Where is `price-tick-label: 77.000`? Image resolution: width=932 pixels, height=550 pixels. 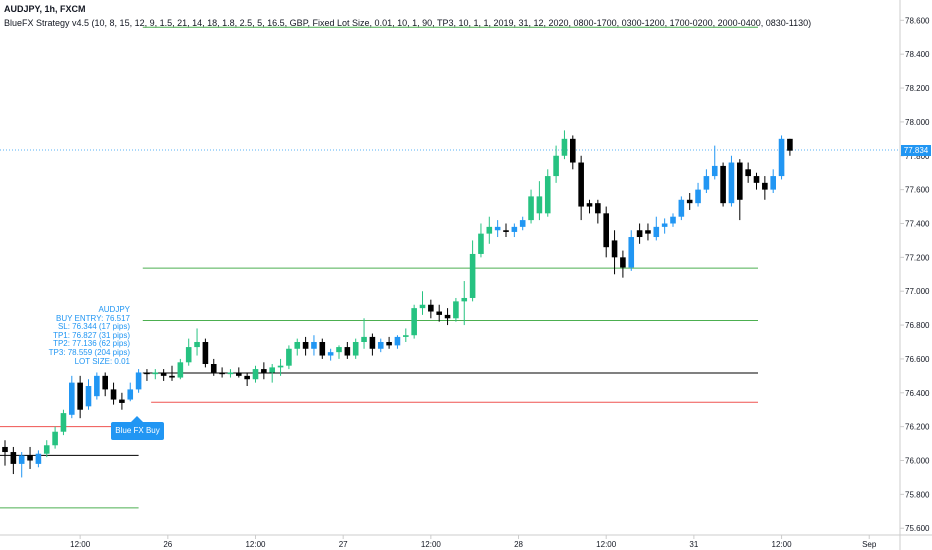 price-tick-label: 77.000 is located at coordinates (917, 291).